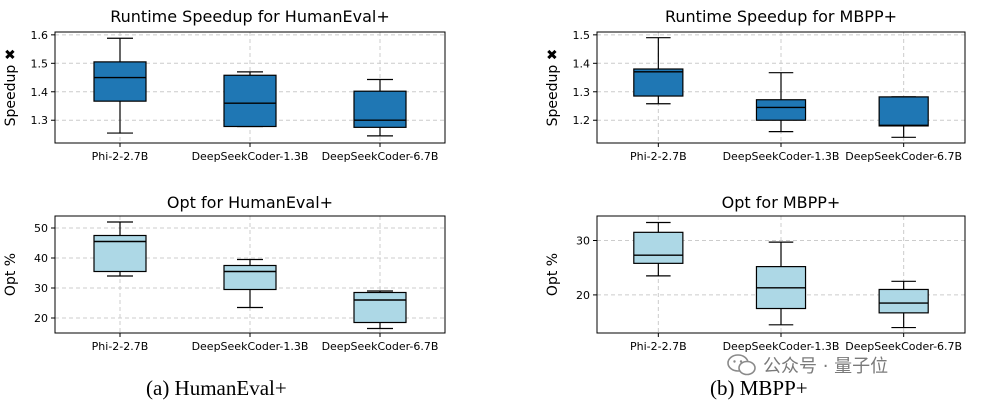 The height and width of the screenshot is (407, 993). What do you see at coordinates (759, 388) in the screenshot?
I see `caption-mbpp: (b) MBPP+` at bounding box center [759, 388].